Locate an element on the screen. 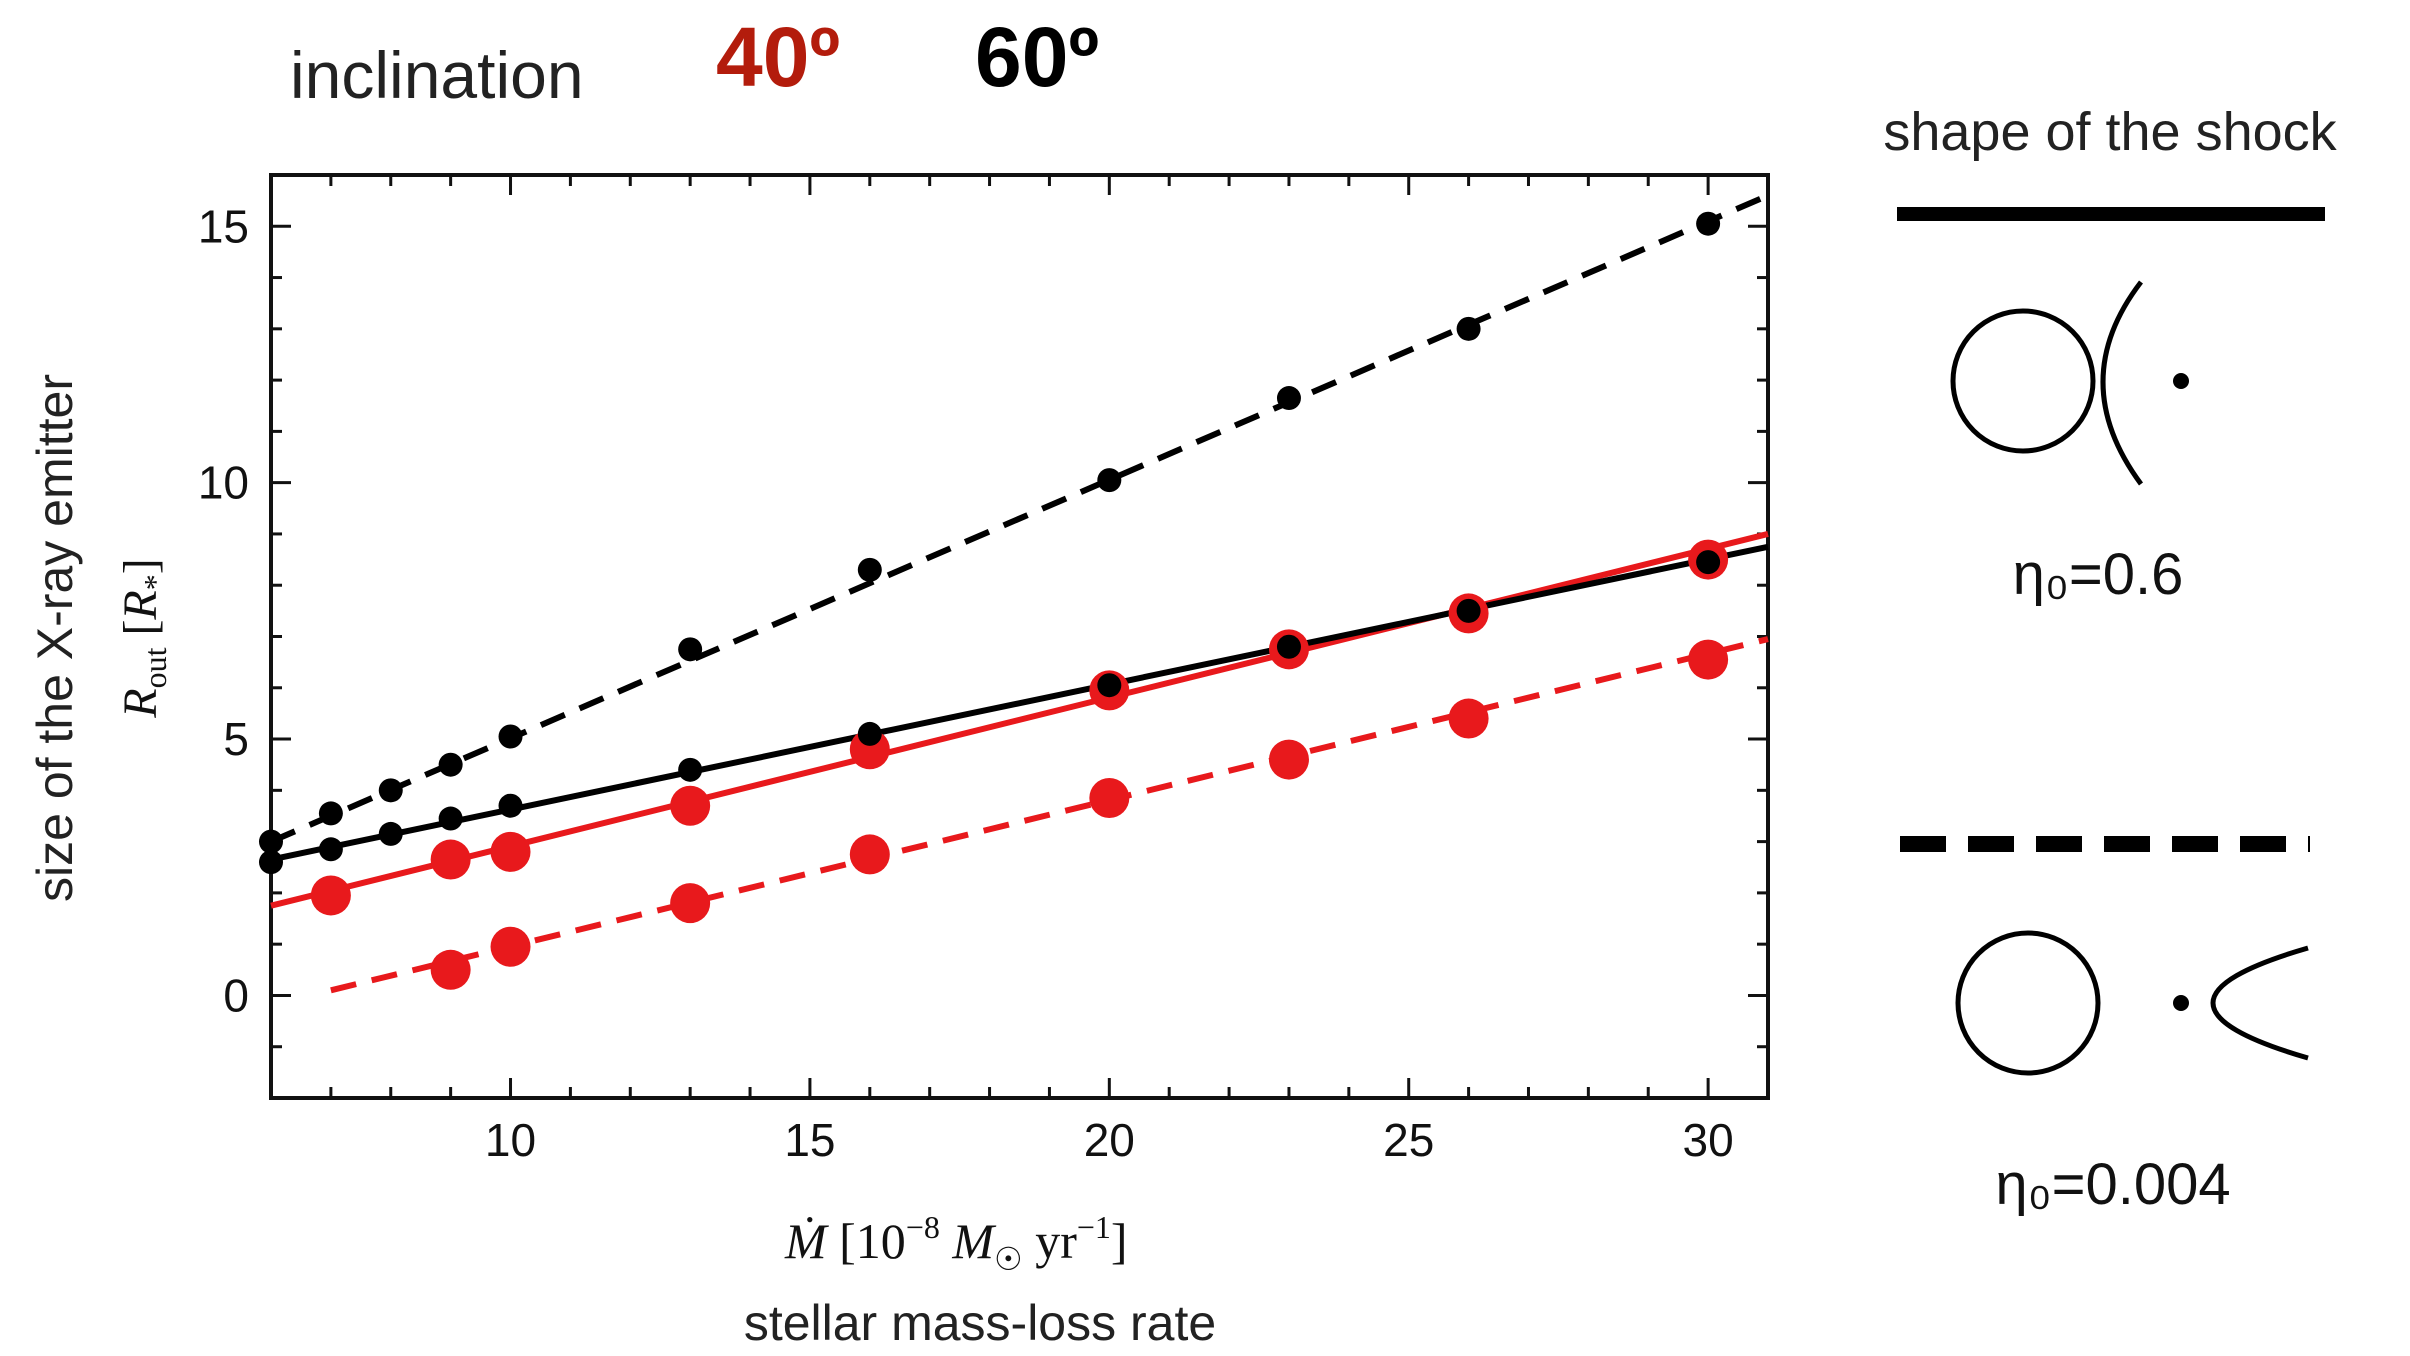  x-tick-label: 25 is located at coordinates (1408, 1140).